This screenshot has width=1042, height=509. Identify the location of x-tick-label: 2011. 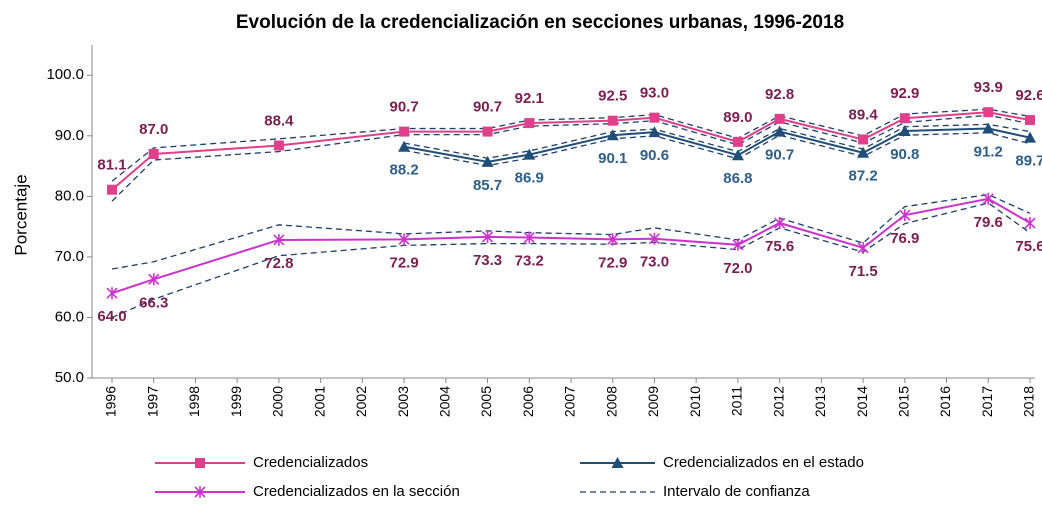
(737, 401).